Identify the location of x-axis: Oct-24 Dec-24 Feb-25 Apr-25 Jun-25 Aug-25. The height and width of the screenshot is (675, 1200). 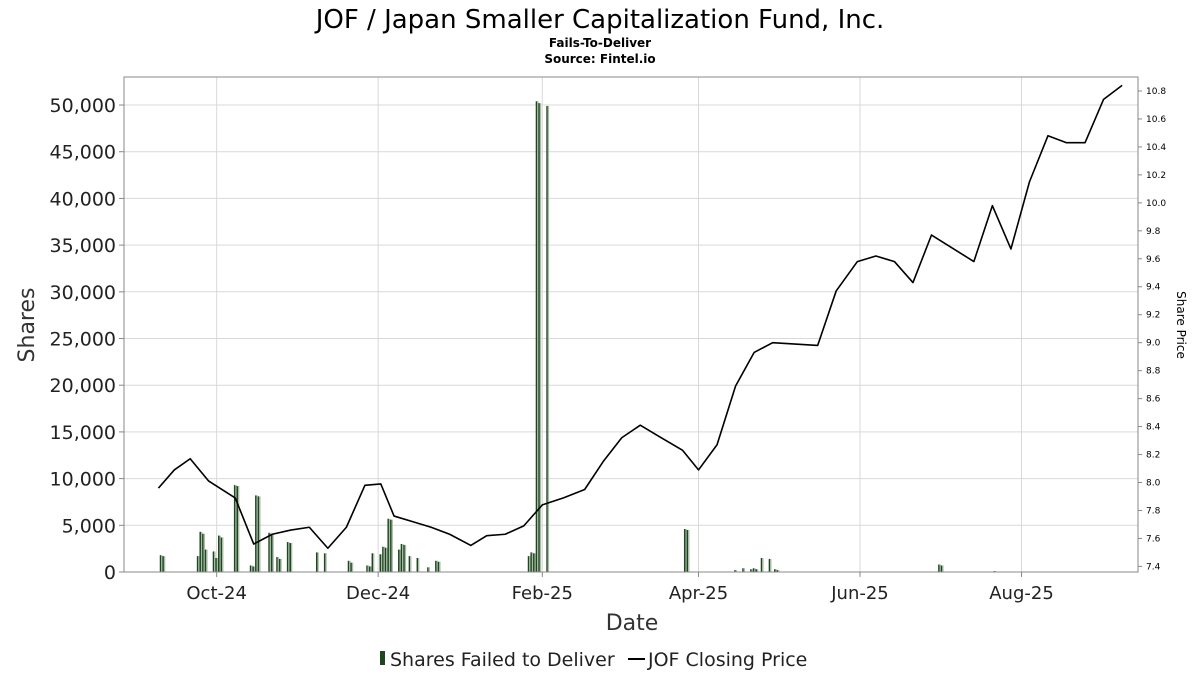
(620, 588).